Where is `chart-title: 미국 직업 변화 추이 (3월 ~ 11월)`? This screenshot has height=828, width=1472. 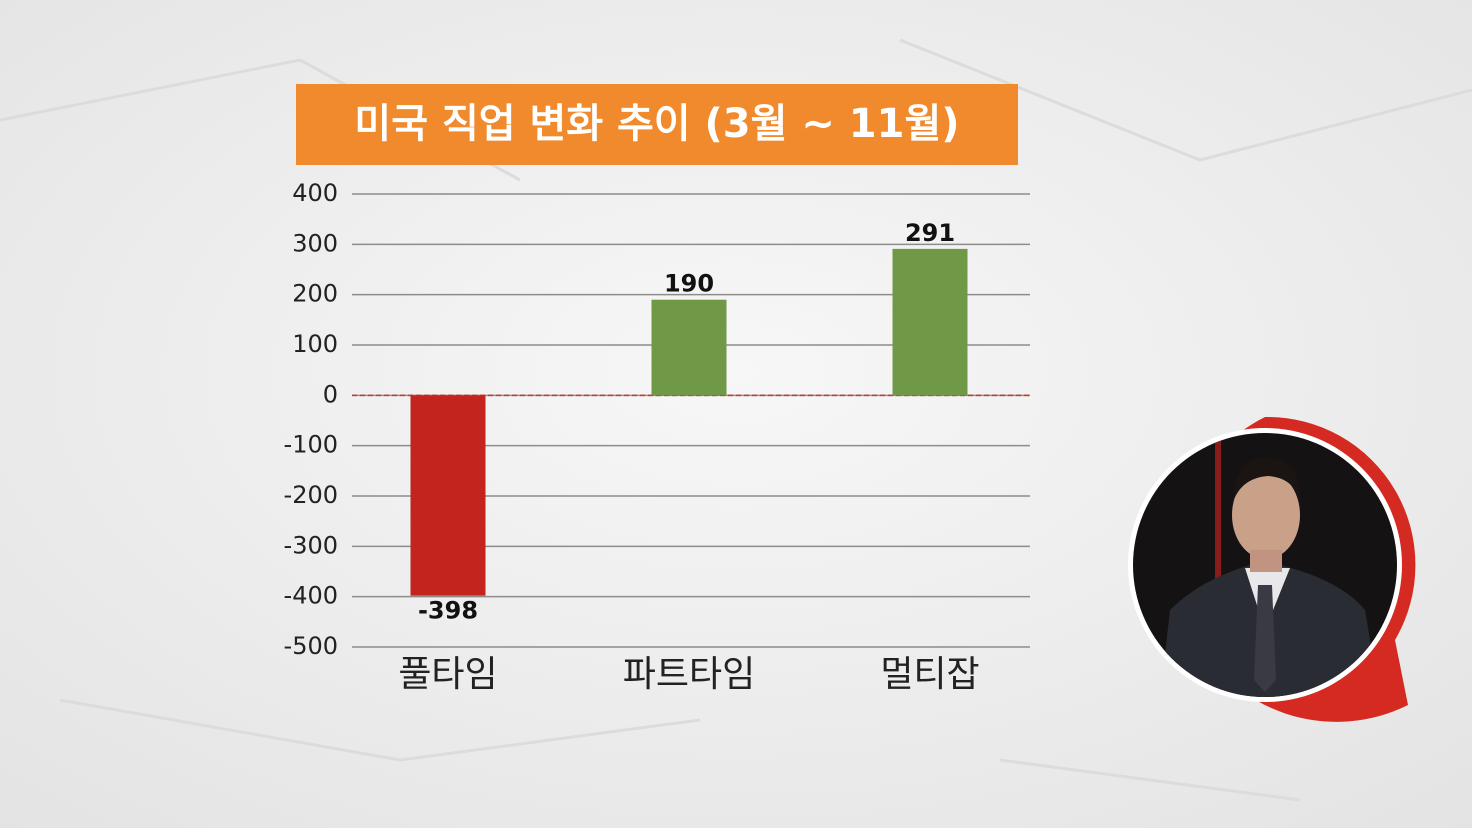
chart-title: 미국 직업 변화 추이 (3월 ~ 11월) is located at coordinates (656, 124).